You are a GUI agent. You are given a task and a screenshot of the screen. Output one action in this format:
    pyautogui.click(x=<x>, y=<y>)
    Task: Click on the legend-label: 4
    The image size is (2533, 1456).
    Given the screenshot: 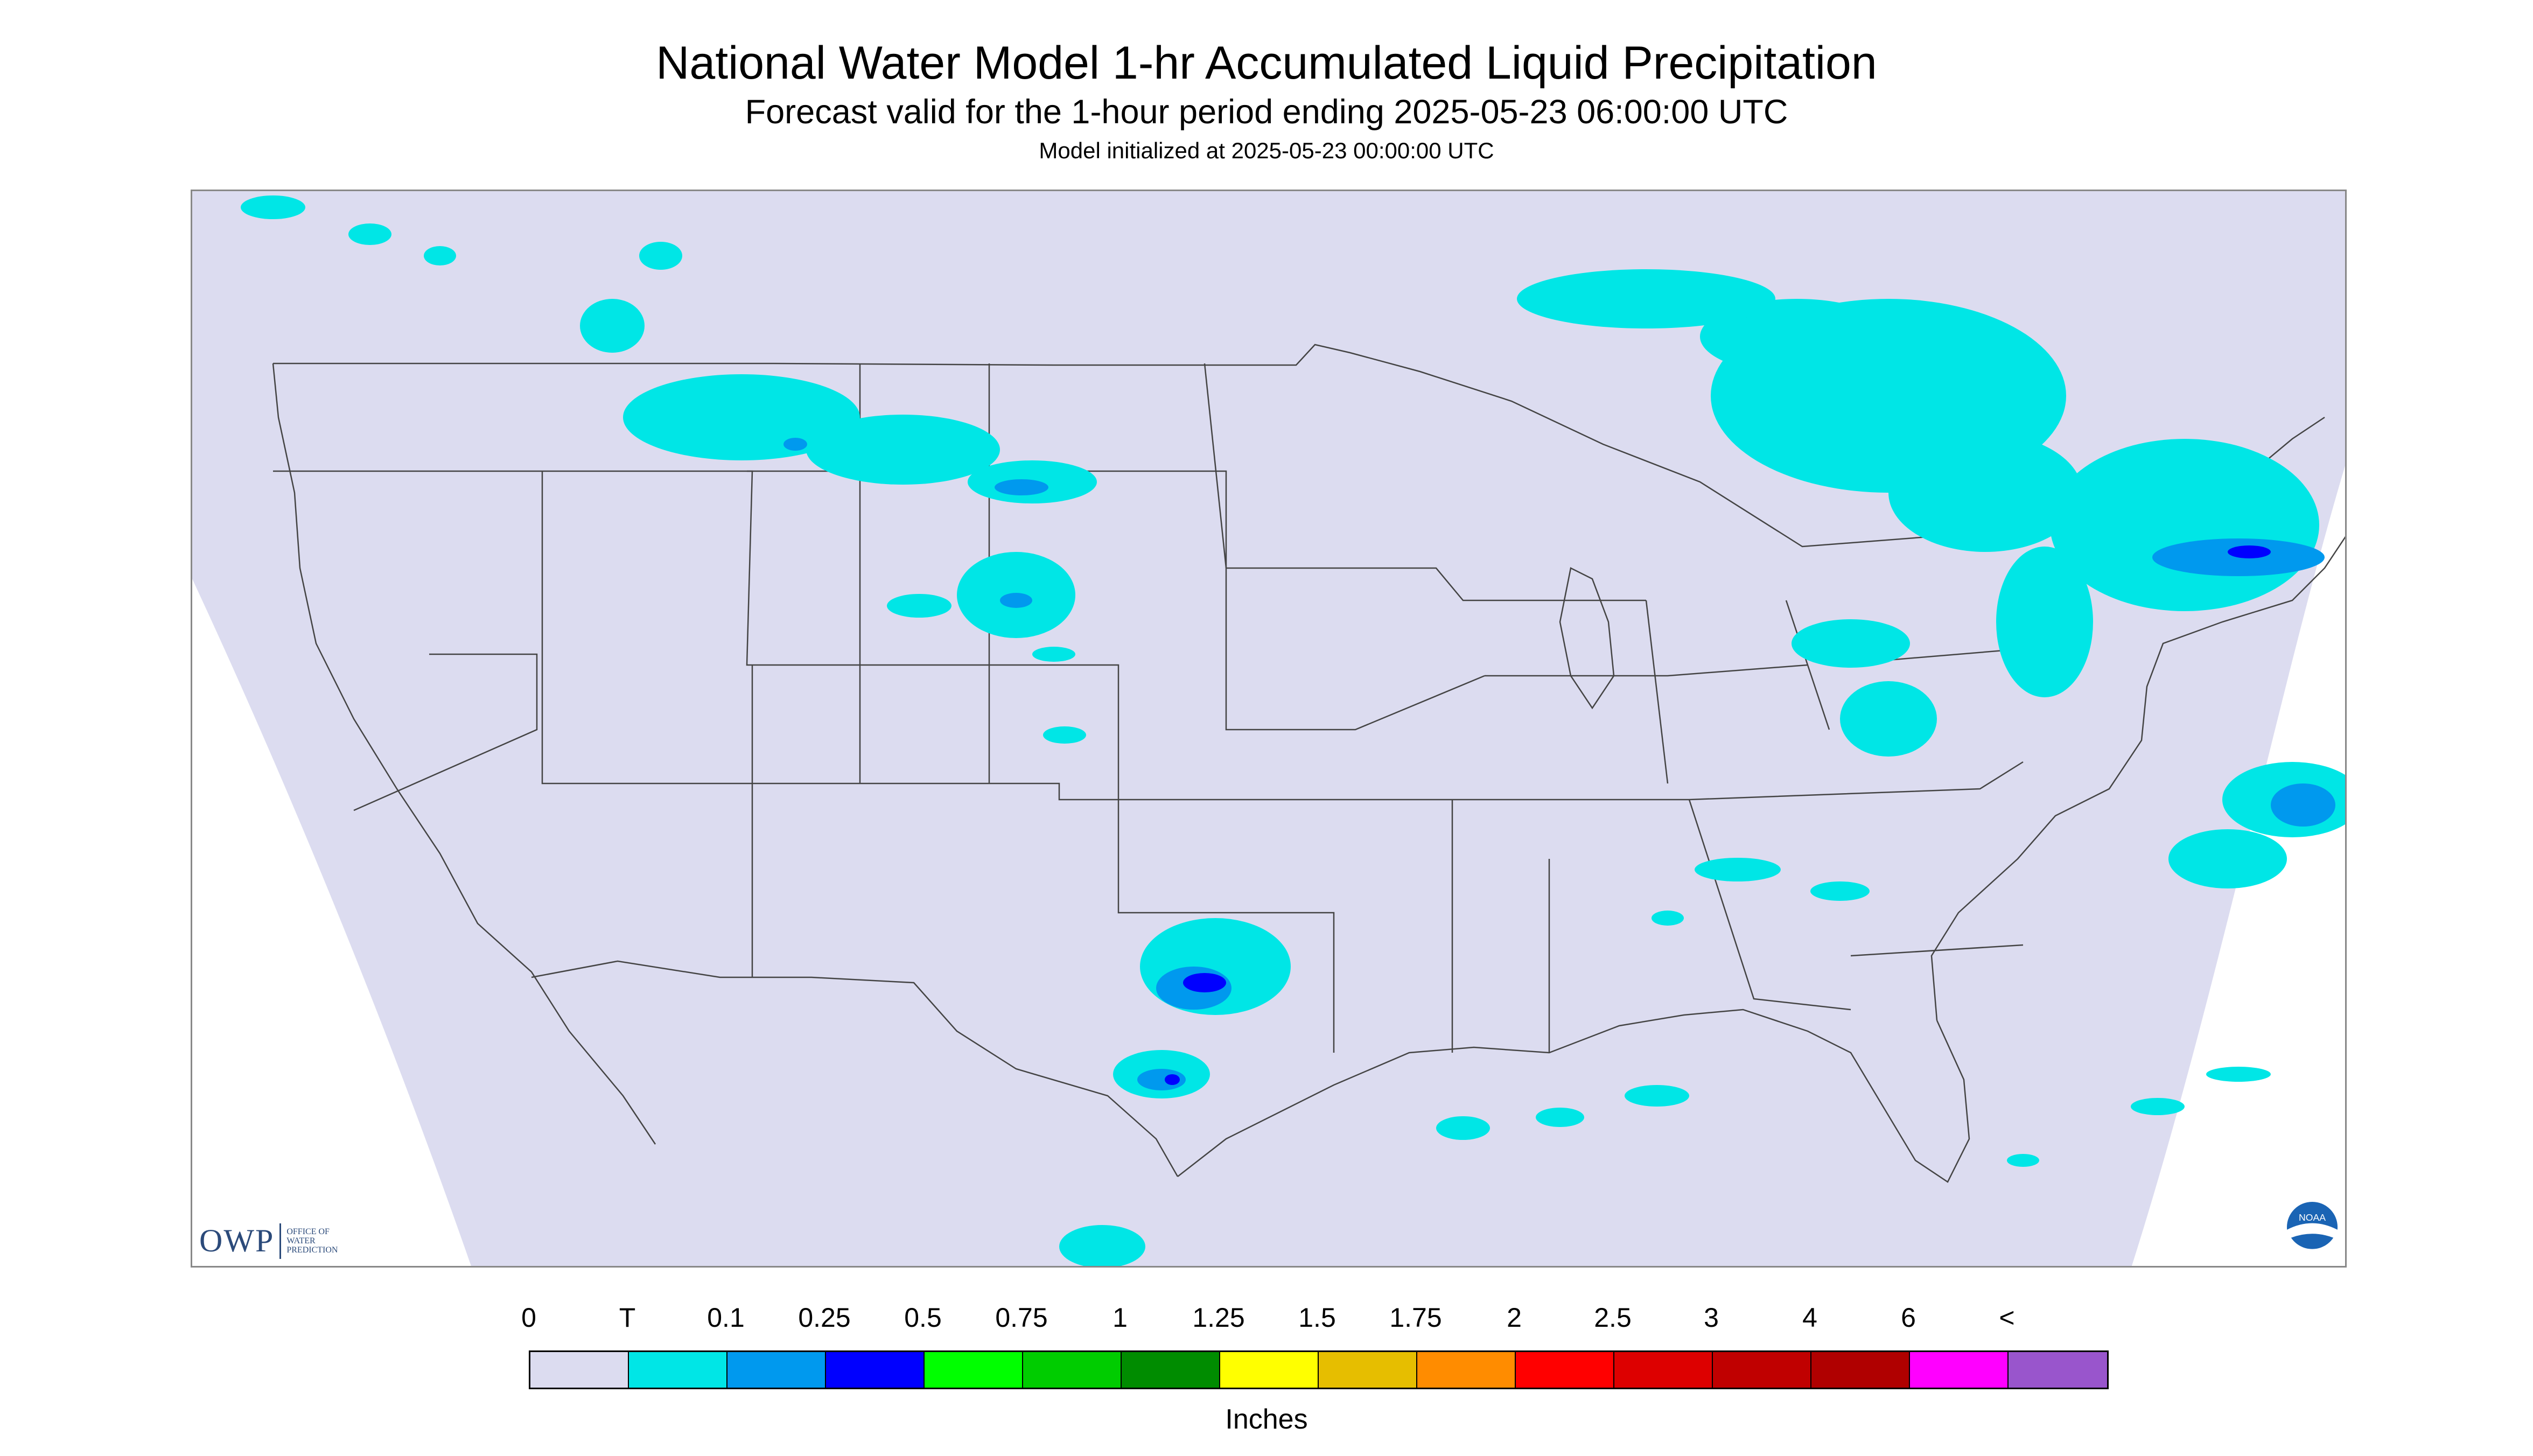 What is the action you would take?
    pyautogui.click(x=1810, y=1318)
    